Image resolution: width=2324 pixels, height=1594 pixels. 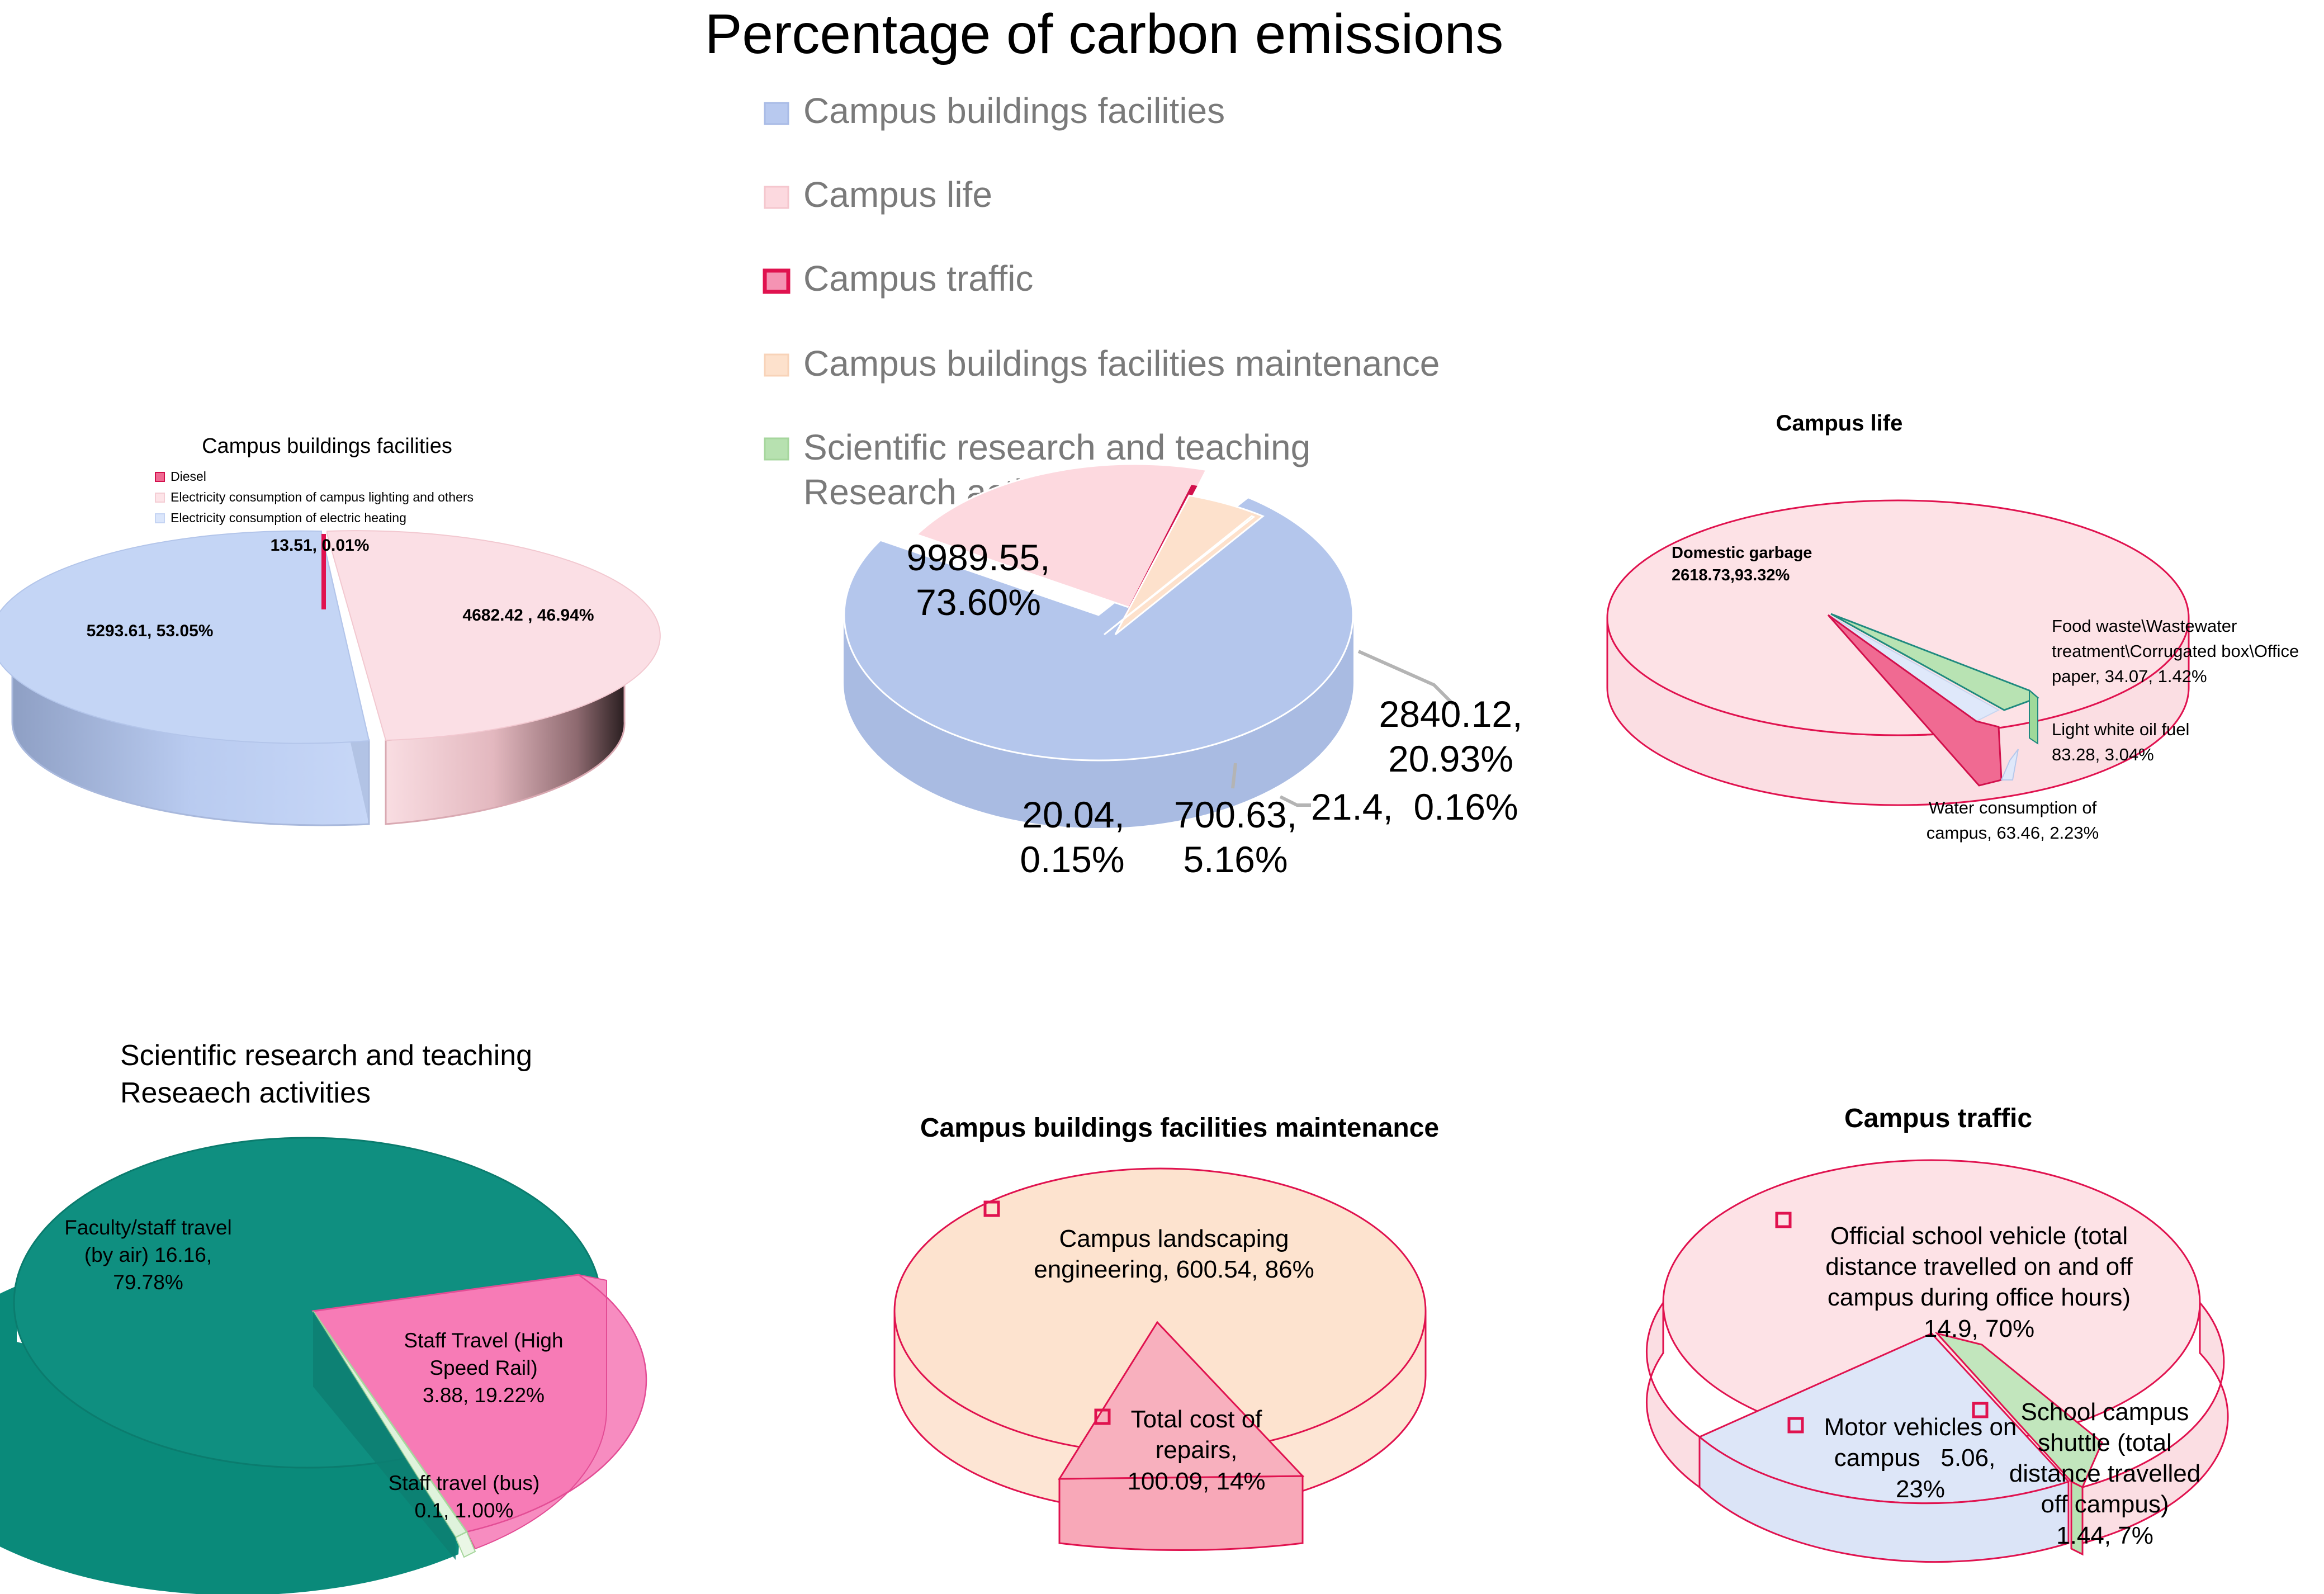 I want to click on life-slice-water-side, so click(x=2009, y=765).